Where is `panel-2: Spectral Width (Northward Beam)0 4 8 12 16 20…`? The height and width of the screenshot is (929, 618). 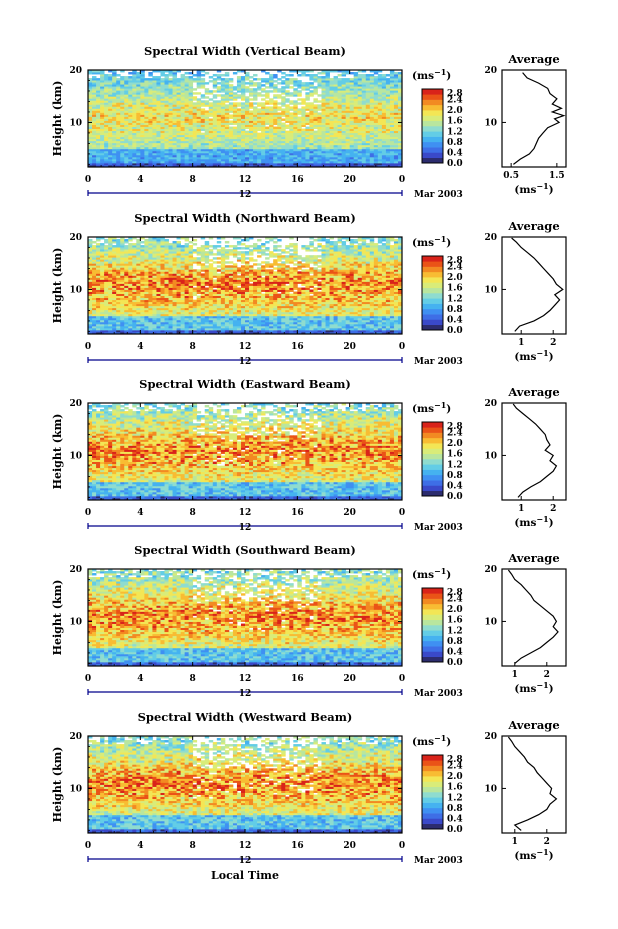 panel-2: Spectral Width (Northward Beam)0 4 8 12 16 20… is located at coordinates (309, 289).